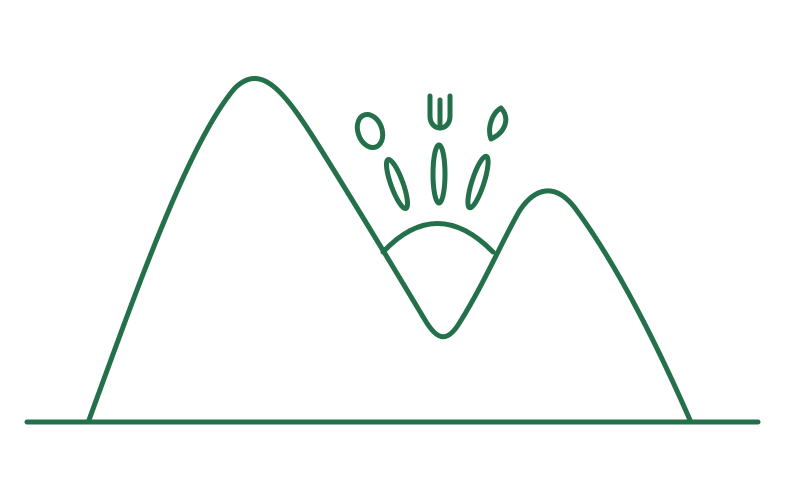 The width and height of the screenshot is (785, 503). Describe the element at coordinates (498, 123) in the screenshot. I see `sun-ray-right-leaf` at that location.